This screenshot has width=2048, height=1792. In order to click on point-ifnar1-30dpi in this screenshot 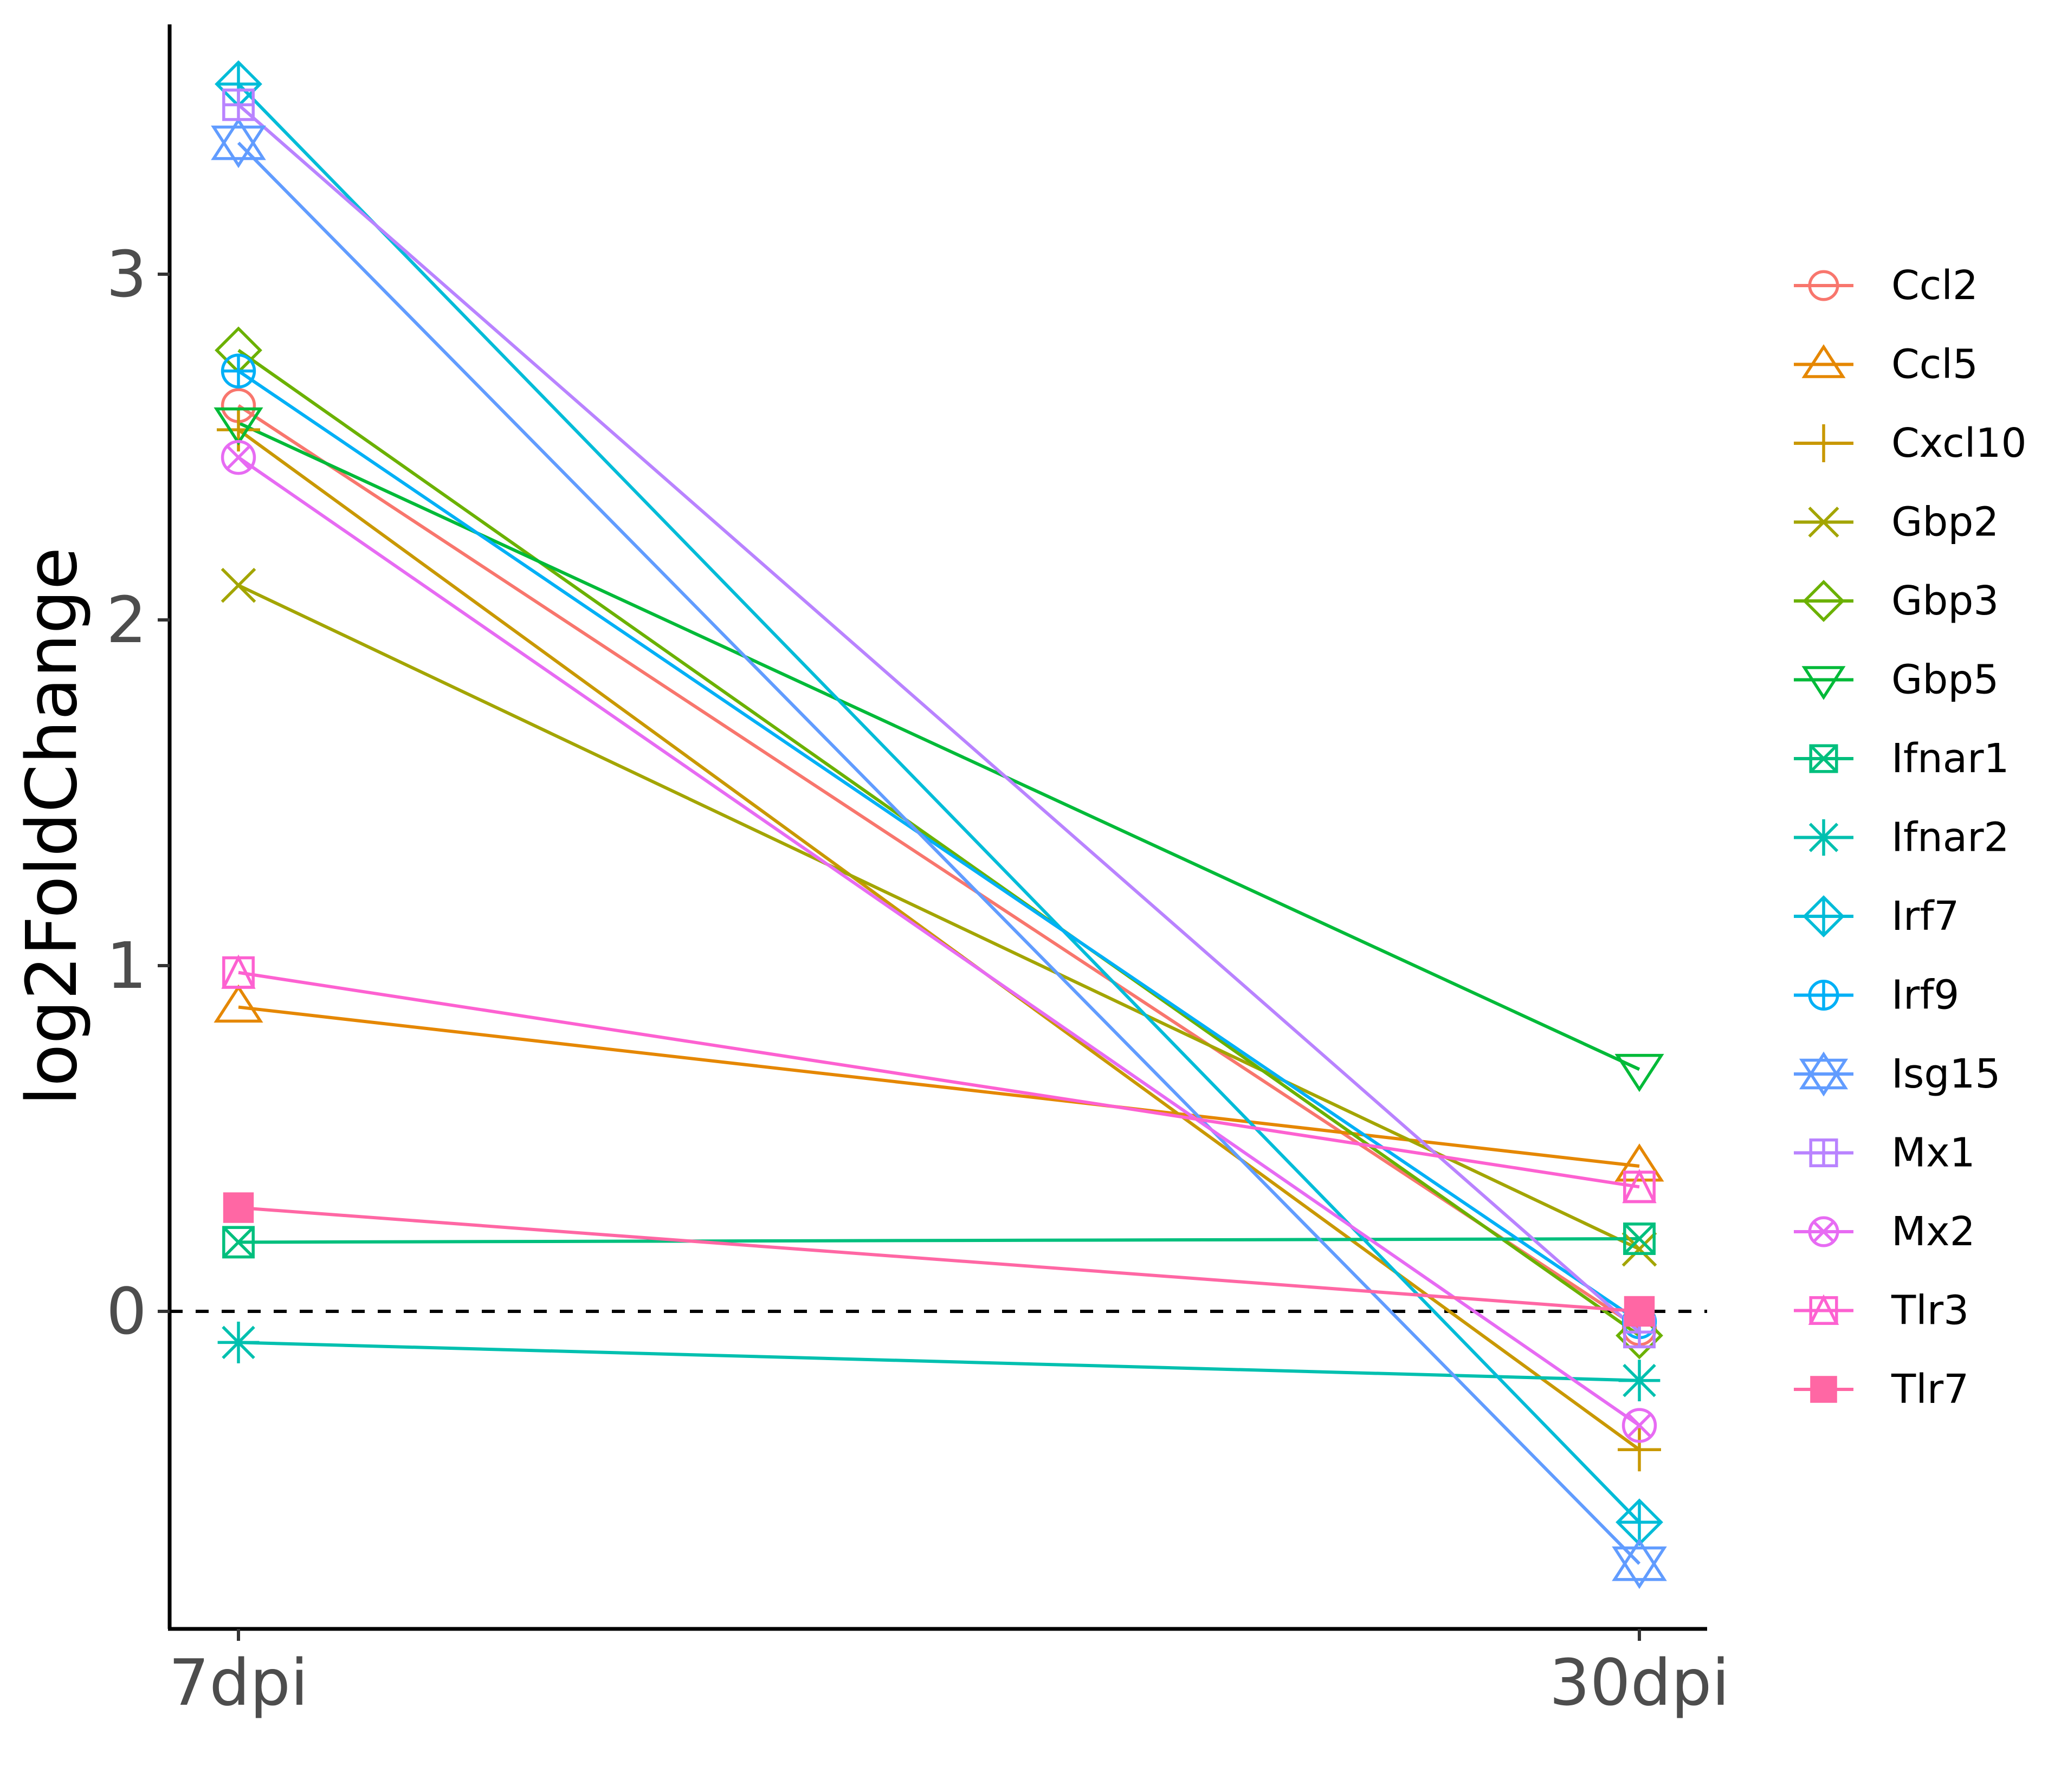, I will do `click(1639, 1238)`.